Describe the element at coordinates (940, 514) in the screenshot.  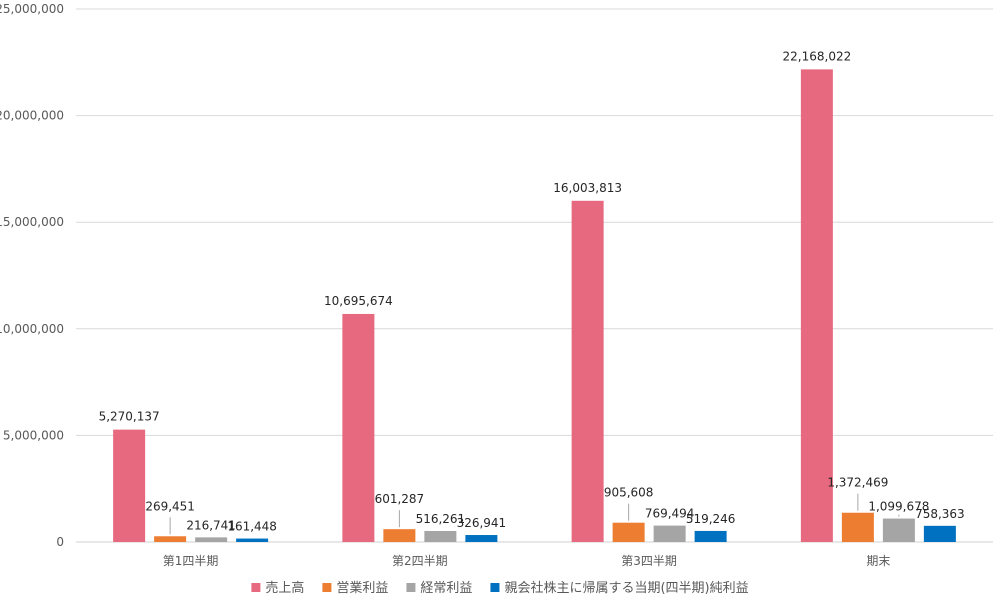
I see `data-label: 758,363` at that location.